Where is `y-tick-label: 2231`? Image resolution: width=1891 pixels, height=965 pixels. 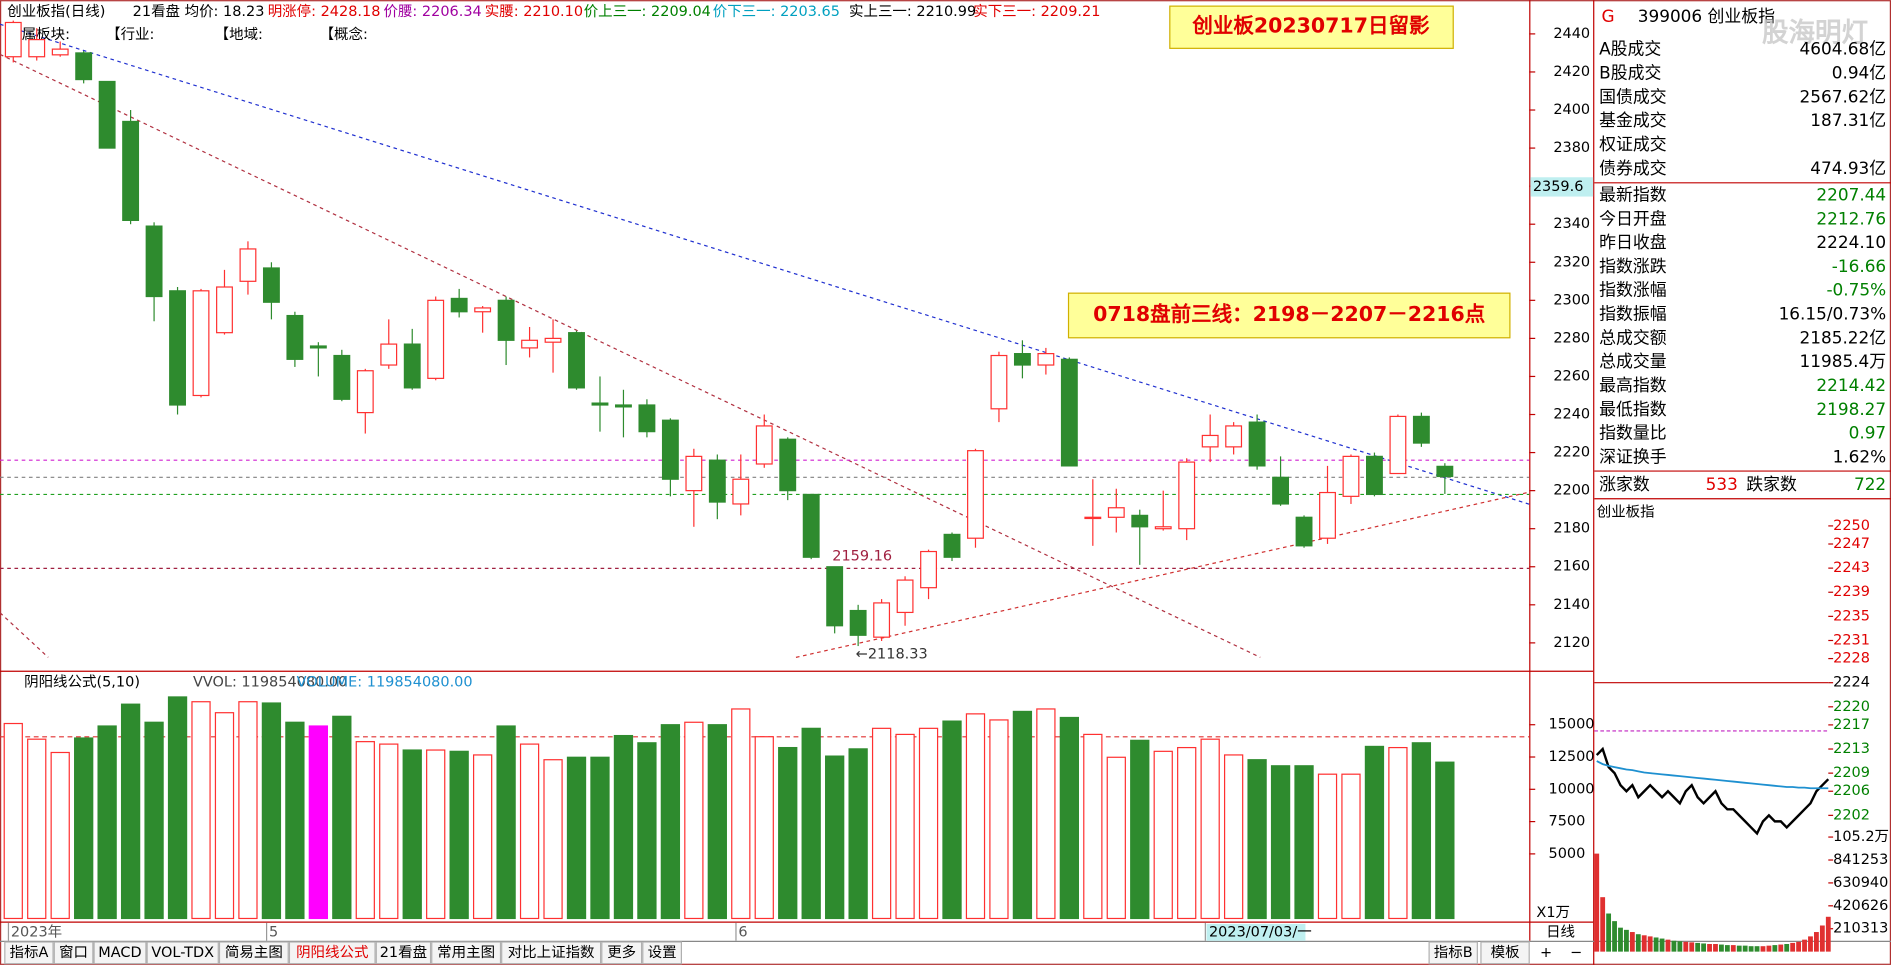
y-tick-label: 2231 is located at coordinates (1851, 640).